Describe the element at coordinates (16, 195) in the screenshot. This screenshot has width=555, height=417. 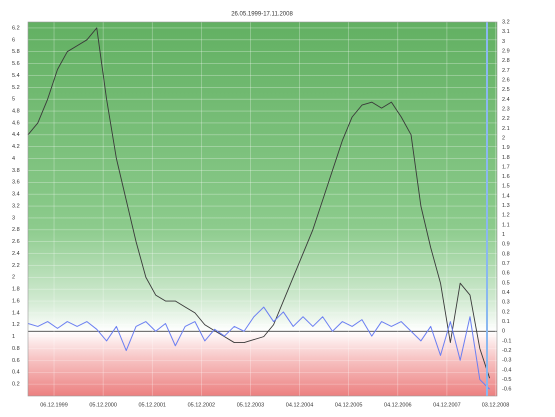
I see `y-tick-label: 3.4` at that location.